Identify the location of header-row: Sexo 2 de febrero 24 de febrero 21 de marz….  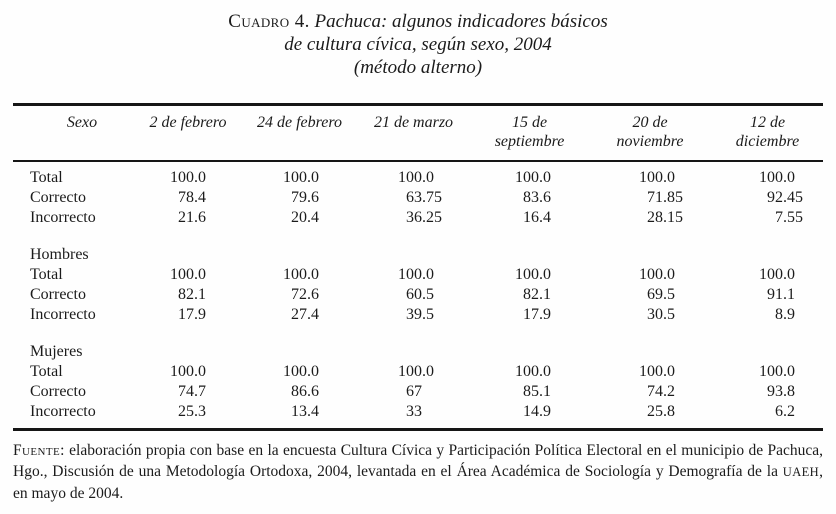
(418, 133).